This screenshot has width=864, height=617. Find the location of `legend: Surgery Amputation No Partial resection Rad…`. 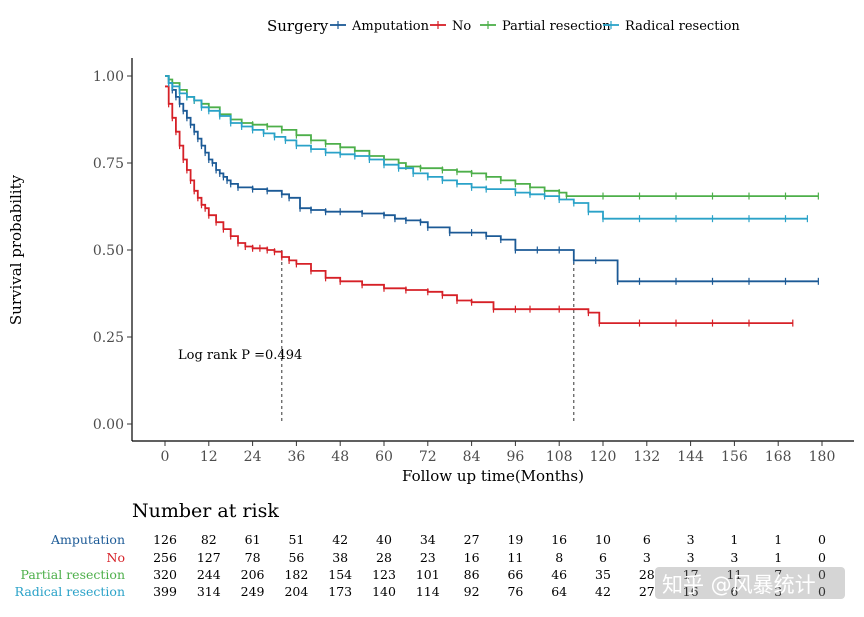

legend: Surgery Amputation No Partial resection Rad… is located at coordinates (503, 26).